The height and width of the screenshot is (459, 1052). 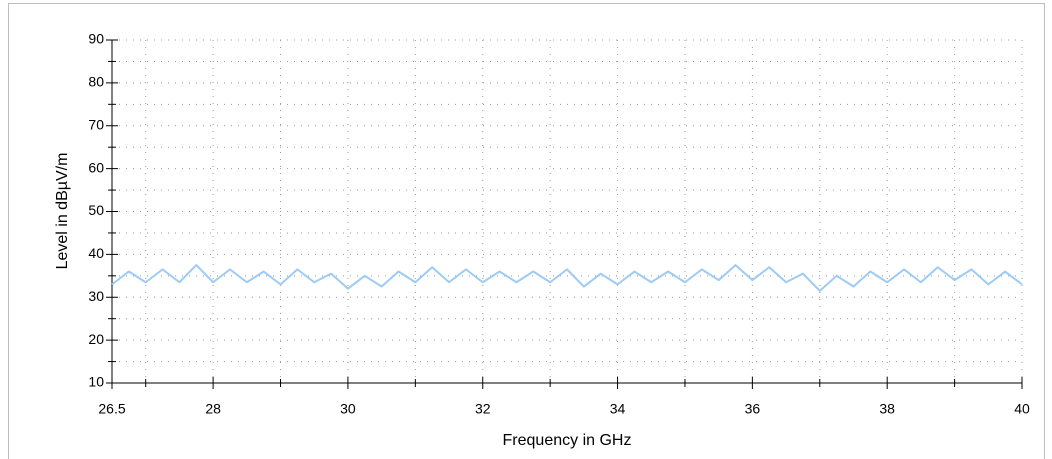 I want to click on y-tick-label: 40, so click(x=96, y=253).